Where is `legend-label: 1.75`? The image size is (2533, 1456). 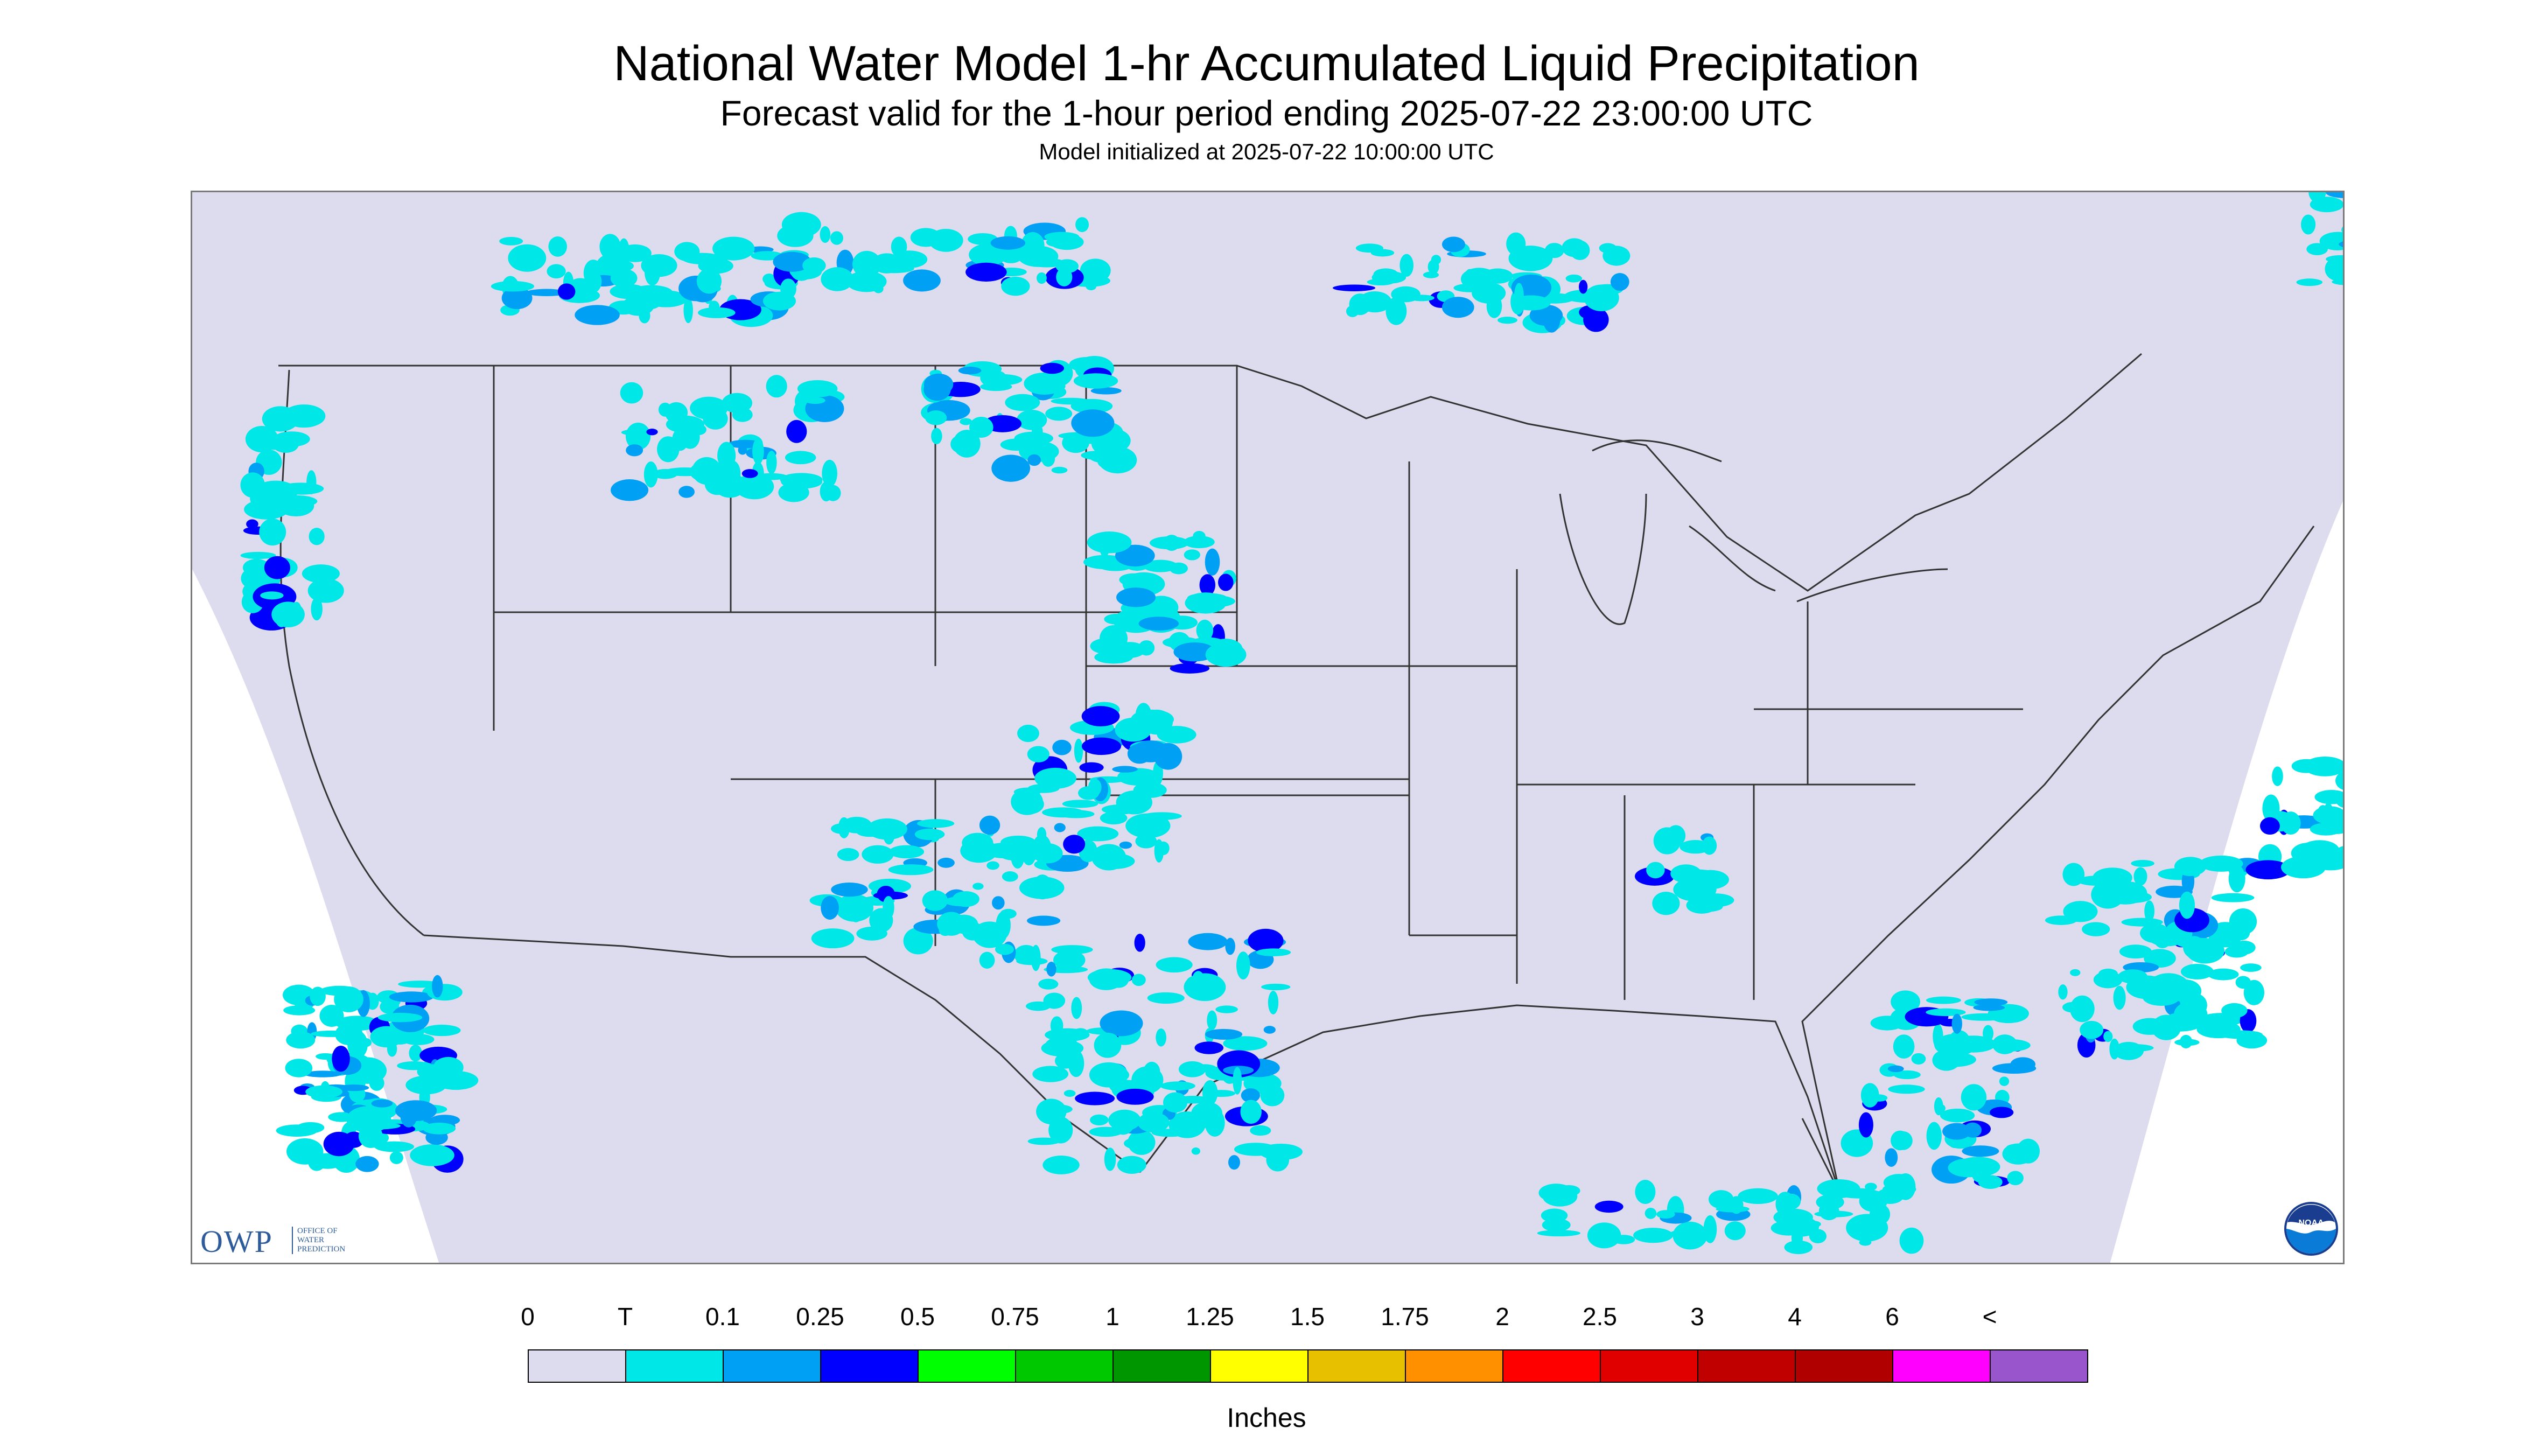 legend-label: 1.75 is located at coordinates (1405, 1317).